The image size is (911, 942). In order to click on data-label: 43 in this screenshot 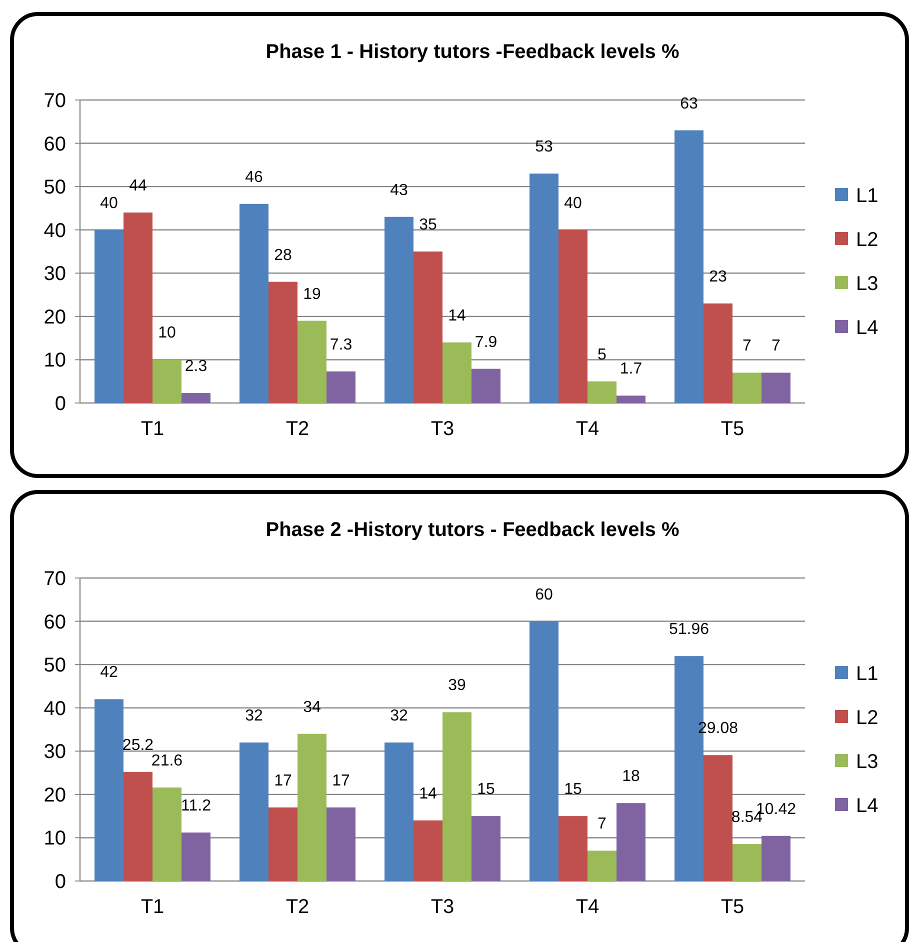, I will do `click(399, 190)`.